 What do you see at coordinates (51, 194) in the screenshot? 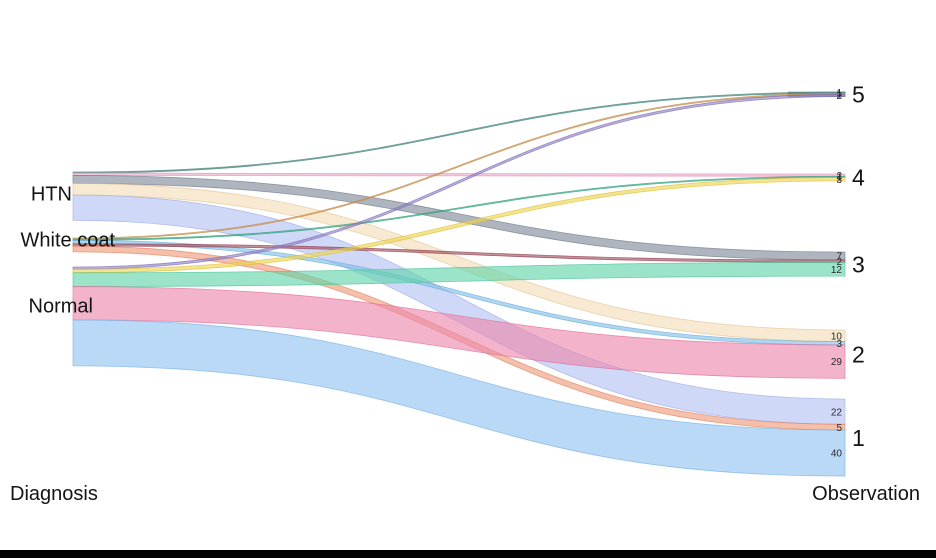
I see `stratum-label-htn: HTN` at bounding box center [51, 194].